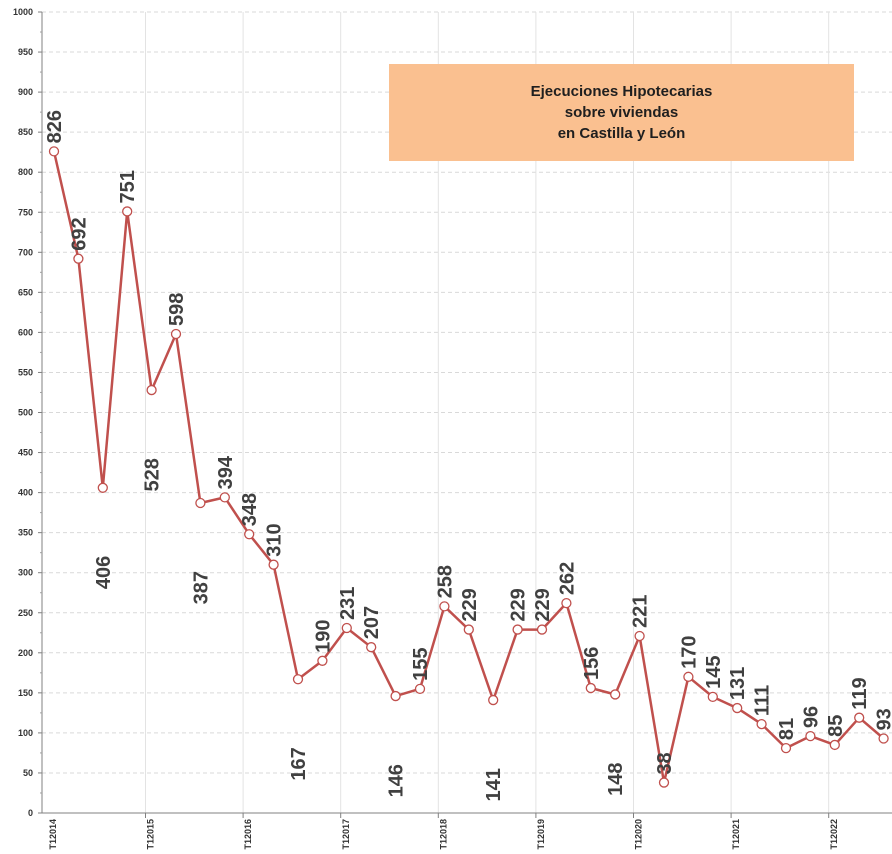  I want to click on data-label: 751, so click(128, 186).